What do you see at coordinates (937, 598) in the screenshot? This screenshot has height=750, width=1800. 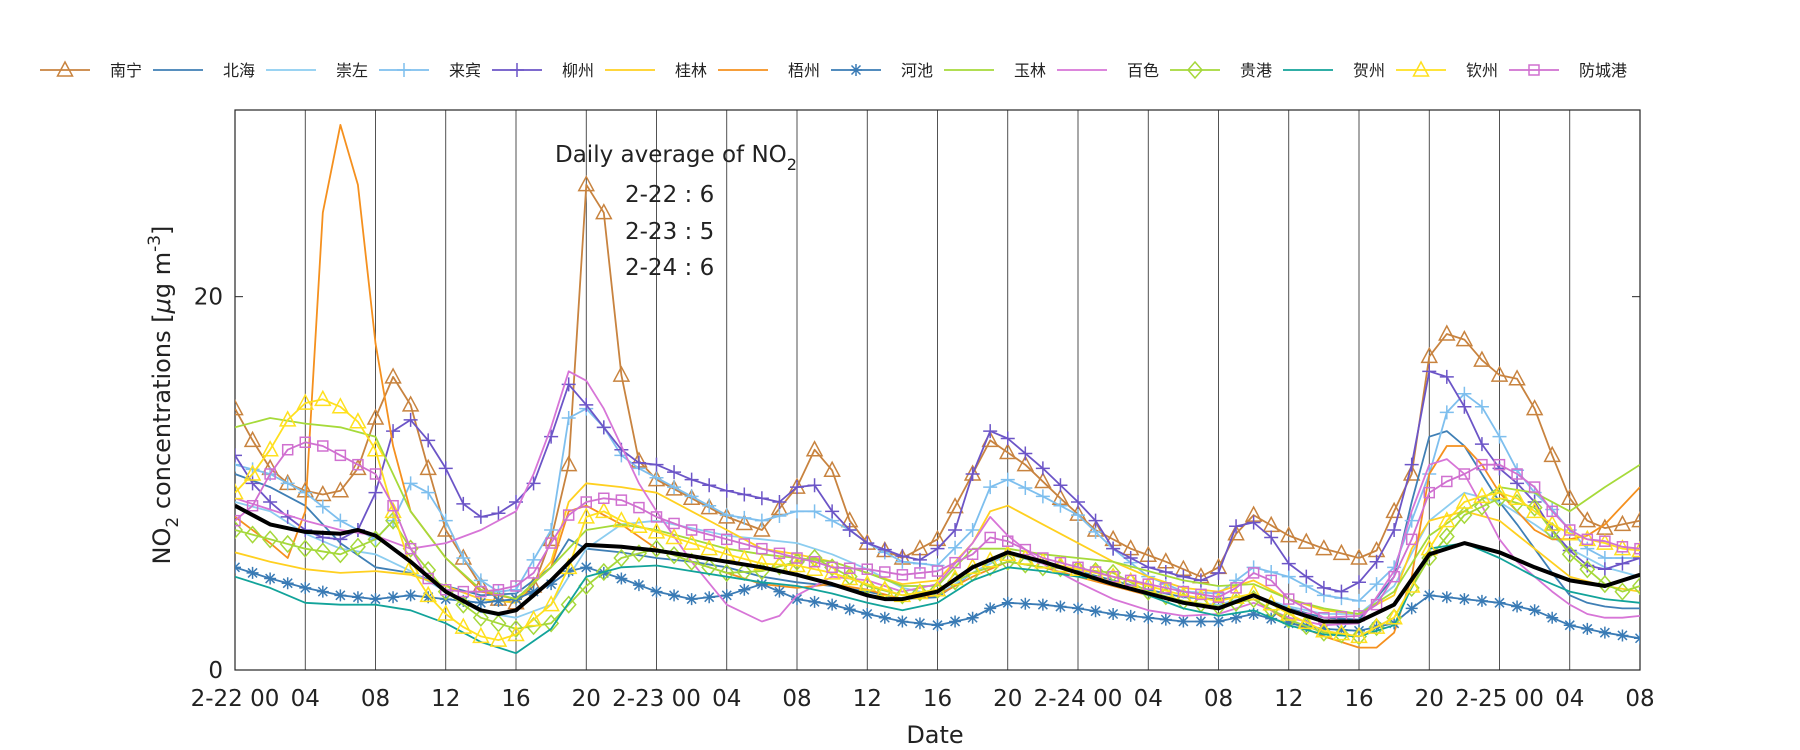 I see `series-line` at bounding box center [937, 598].